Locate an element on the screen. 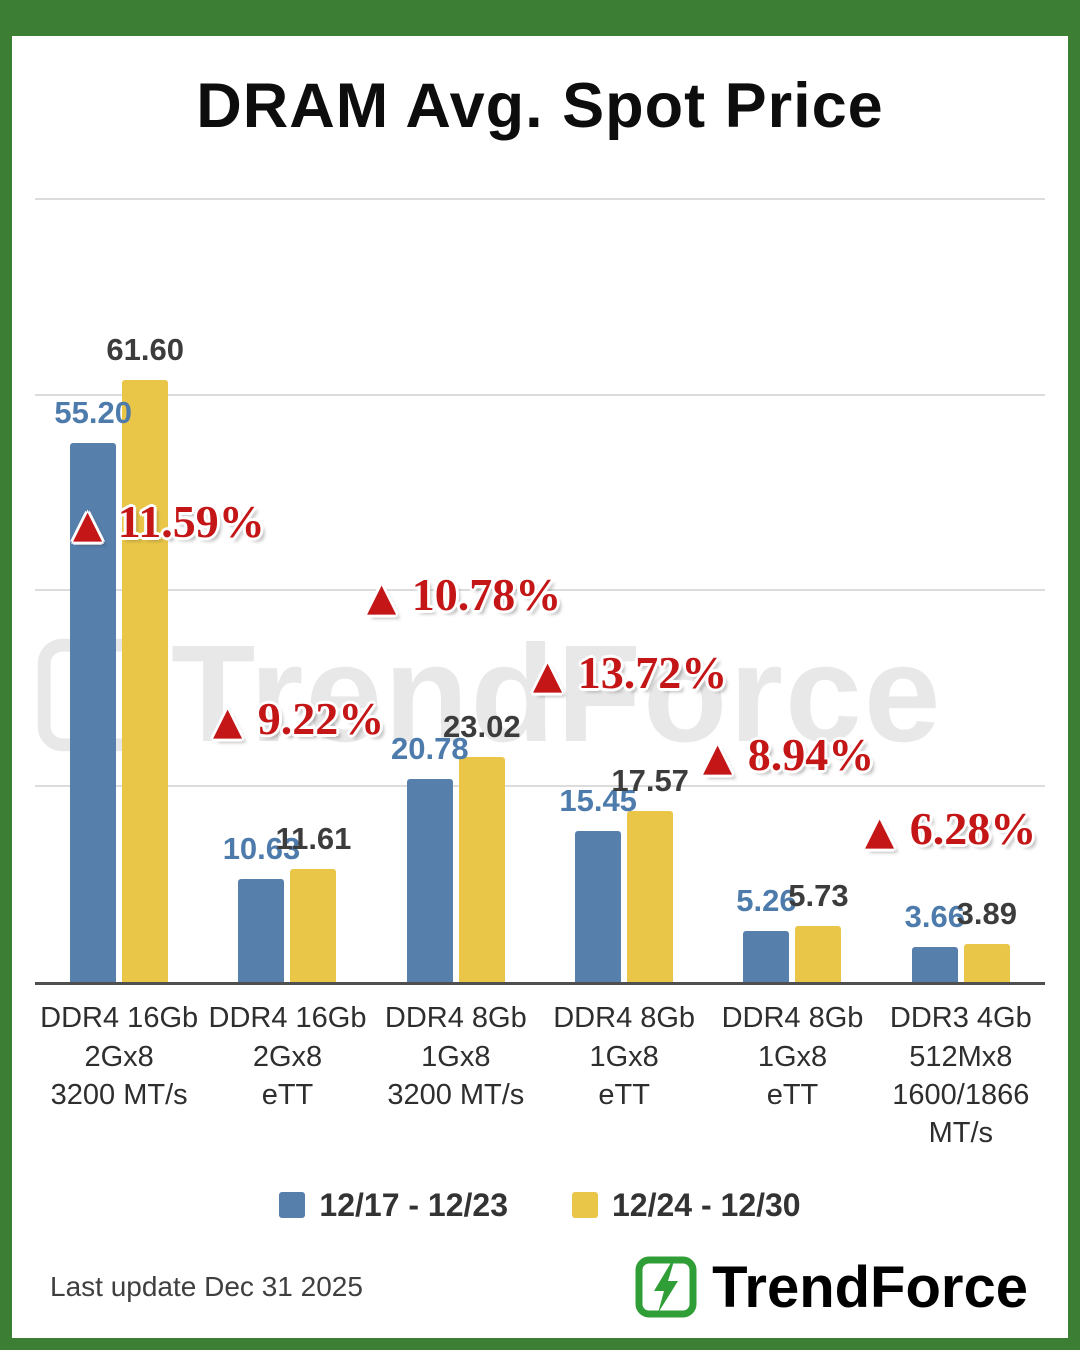 This screenshot has width=1080, height=1350. legend-item: 12/17 - 12/23 is located at coordinates (393, 1205).